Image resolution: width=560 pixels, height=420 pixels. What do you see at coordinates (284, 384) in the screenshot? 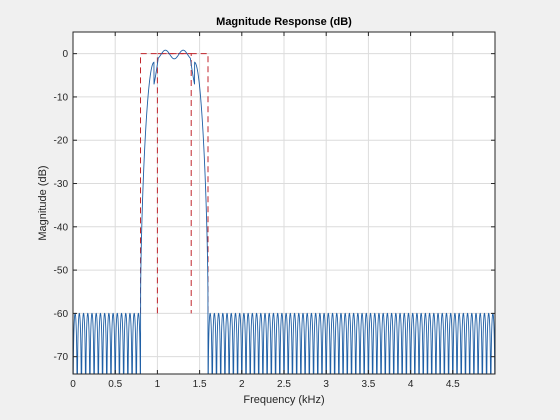
I see `x-tick-label: 2.5` at bounding box center [284, 384].